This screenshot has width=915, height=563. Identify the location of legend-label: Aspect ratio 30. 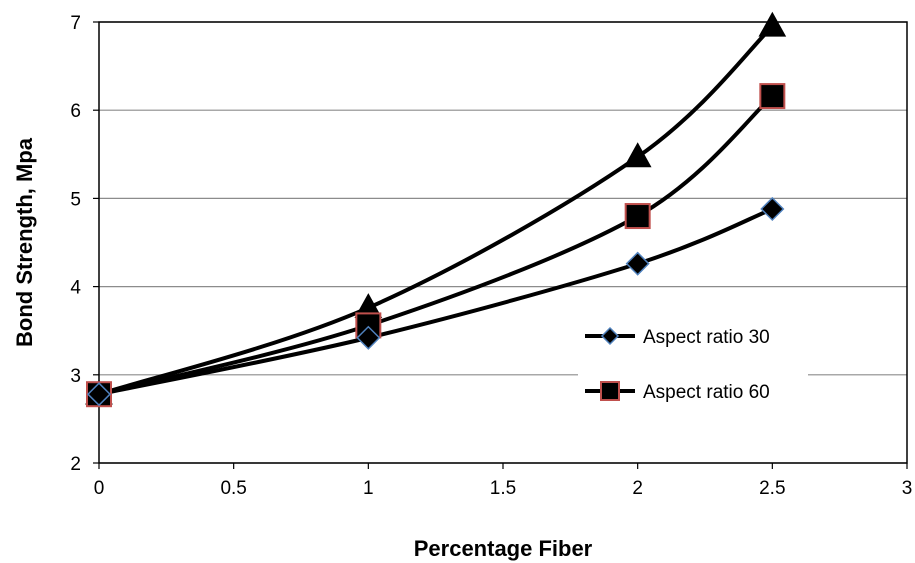
(706, 337).